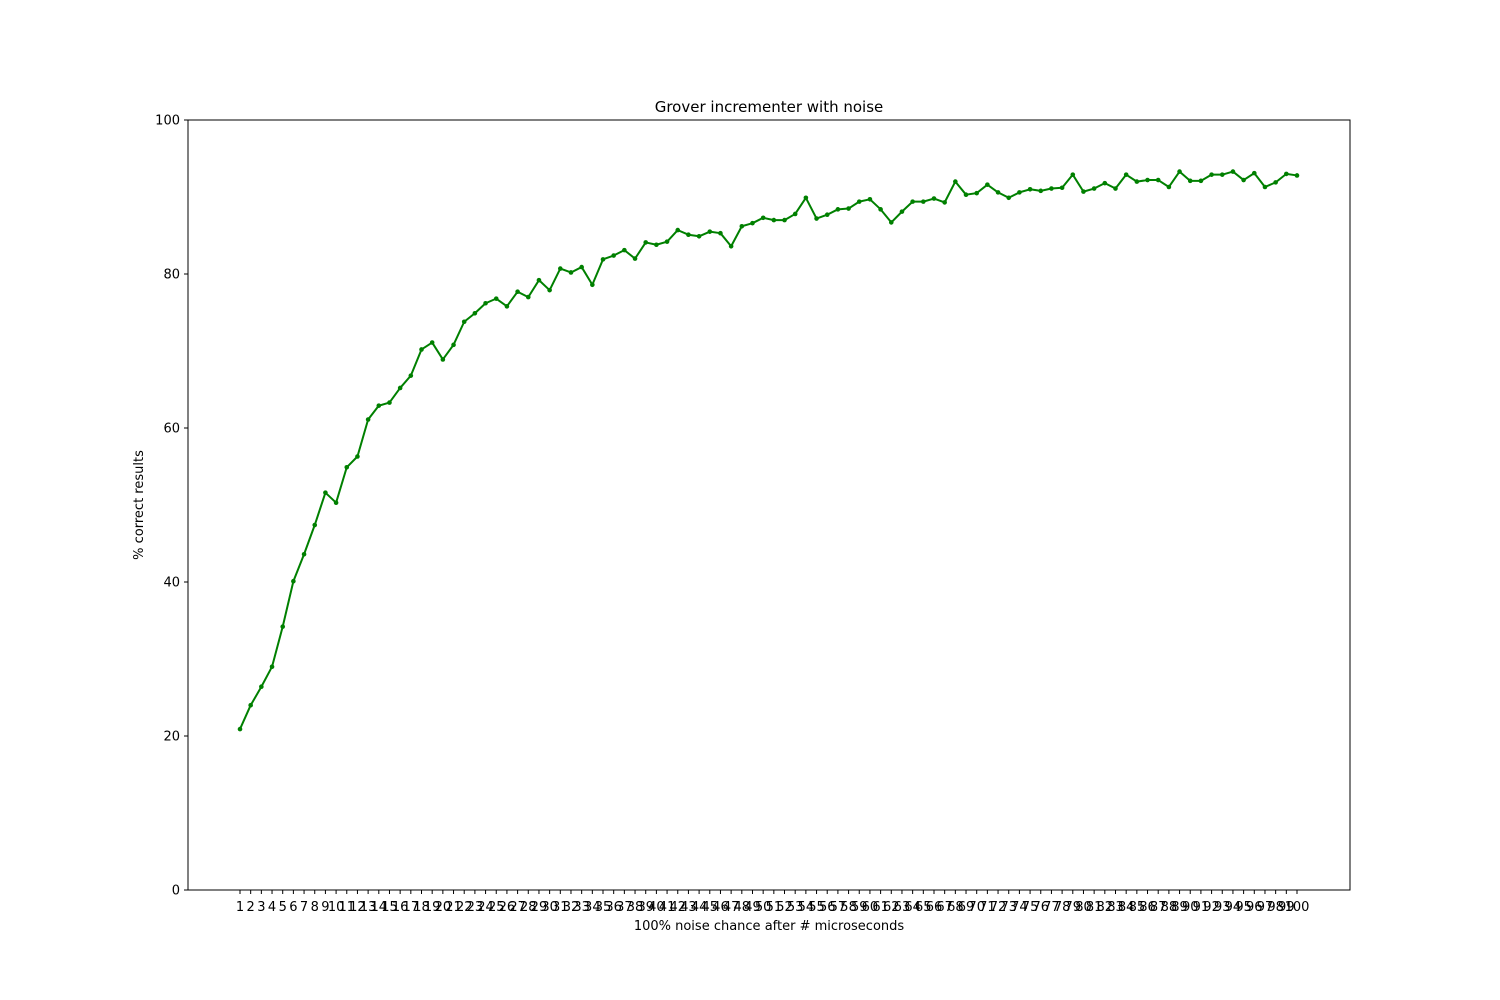  I want to click on x-tick-label: 45, so click(710, 907).